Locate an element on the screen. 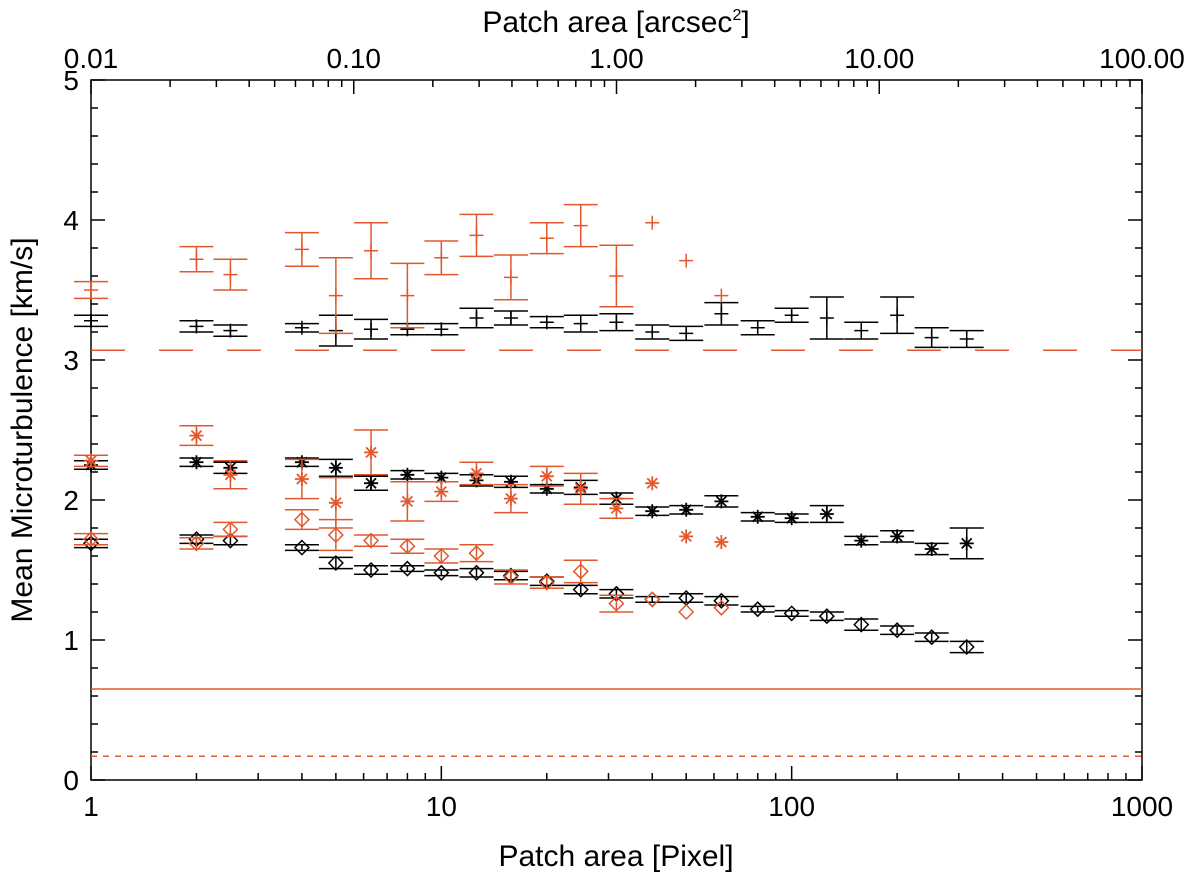  x-tick-label: 10 is located at coordinates (441, 806).